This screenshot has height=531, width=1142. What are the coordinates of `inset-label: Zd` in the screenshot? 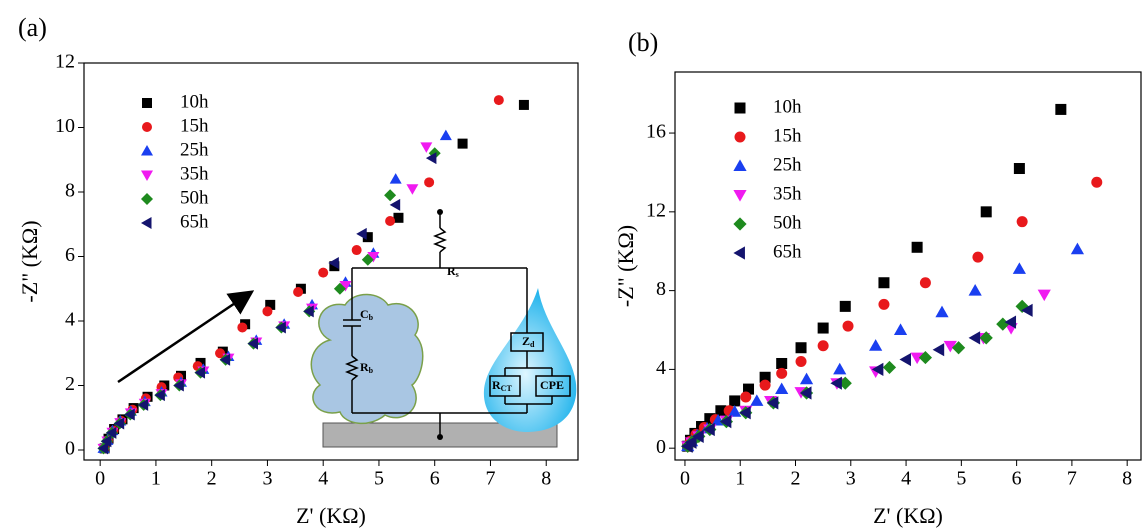 It's located at (528, 341).